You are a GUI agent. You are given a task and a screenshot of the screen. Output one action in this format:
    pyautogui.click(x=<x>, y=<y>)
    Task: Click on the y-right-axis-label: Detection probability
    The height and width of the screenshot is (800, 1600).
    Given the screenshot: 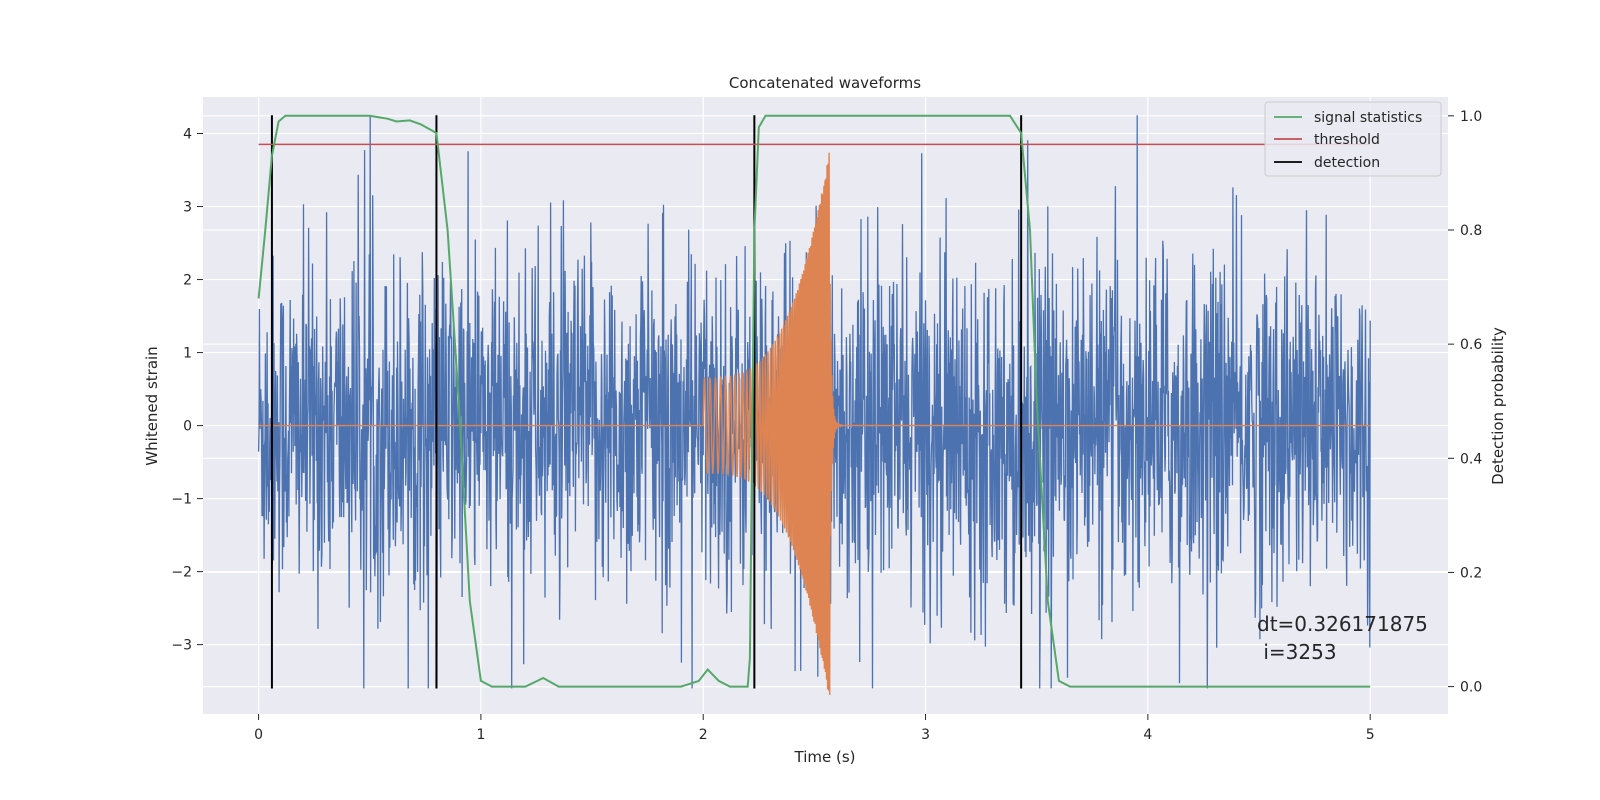 What is the action you would take?
    pyautogui.click(x=1498, y=406)
    